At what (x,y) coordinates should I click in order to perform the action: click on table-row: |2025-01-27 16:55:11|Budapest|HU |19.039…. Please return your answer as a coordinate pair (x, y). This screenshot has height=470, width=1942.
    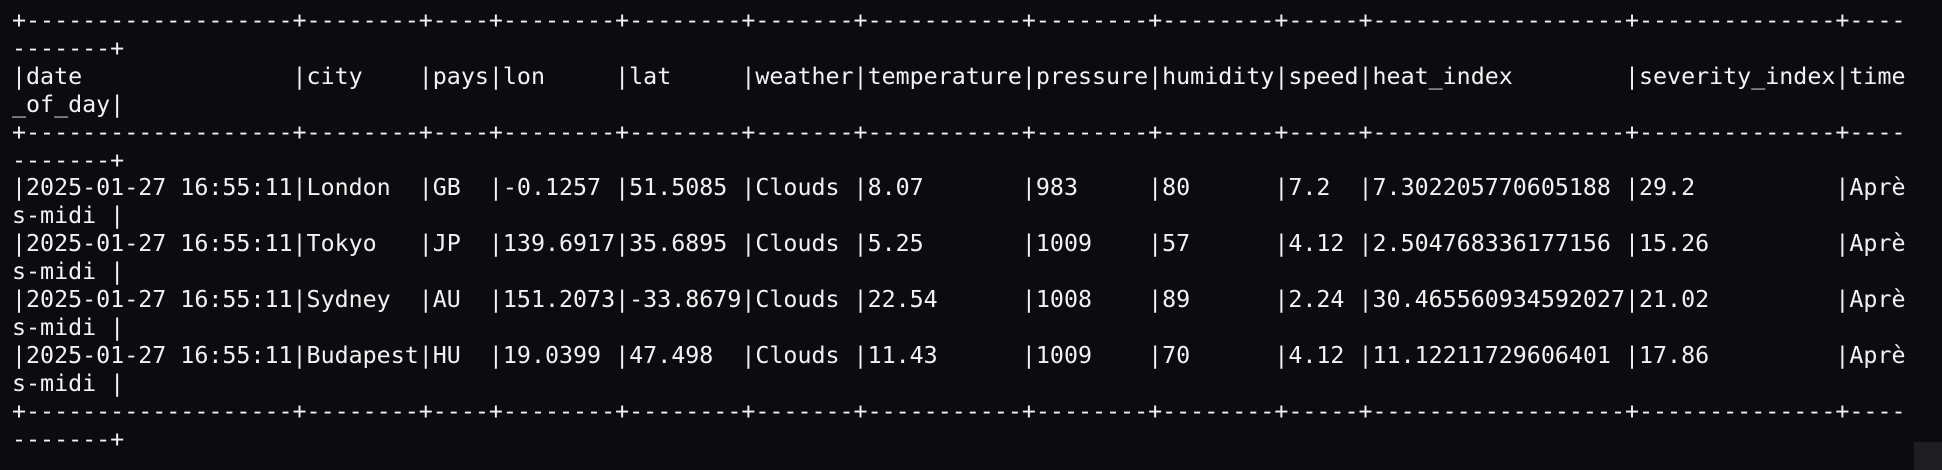
    Looking at the image, I should click on (959, 369).